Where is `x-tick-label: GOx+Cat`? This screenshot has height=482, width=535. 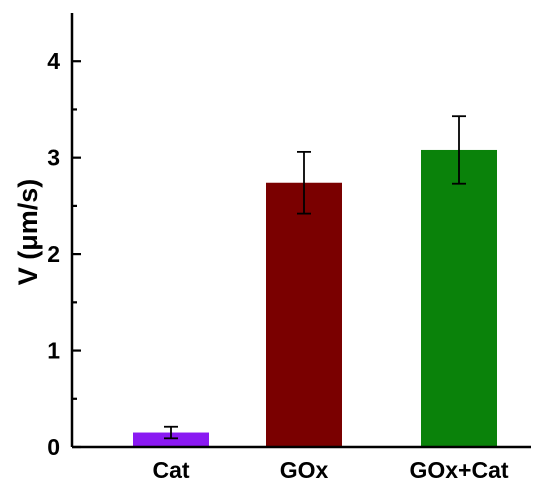
x-tick-label: GOx+Cat is located at coordinates (458, 469).